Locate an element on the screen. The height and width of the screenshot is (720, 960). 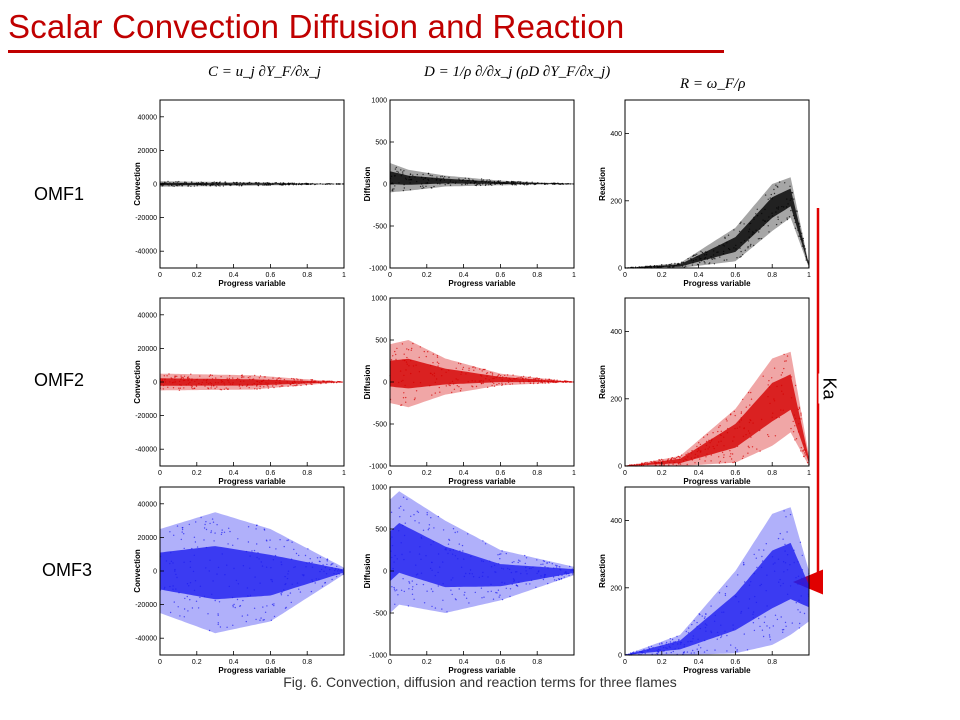
y-axis-label: Convection is located at coordinates (137, 571).